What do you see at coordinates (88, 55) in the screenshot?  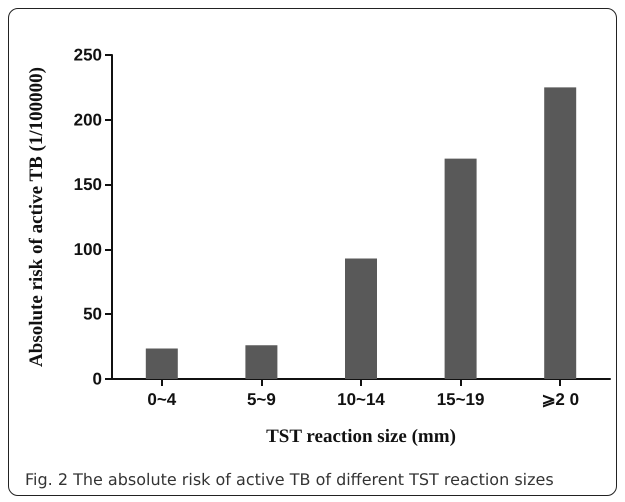 I see `y-tick-label: 250` at bounding box center [88, 55].